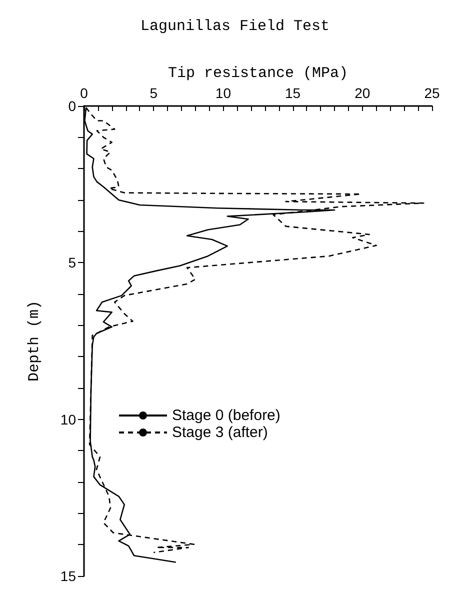 Image resolution: width=470 pixels, height=598 pixels. I want to click on y-tick-label: 5, so click(72, 262).